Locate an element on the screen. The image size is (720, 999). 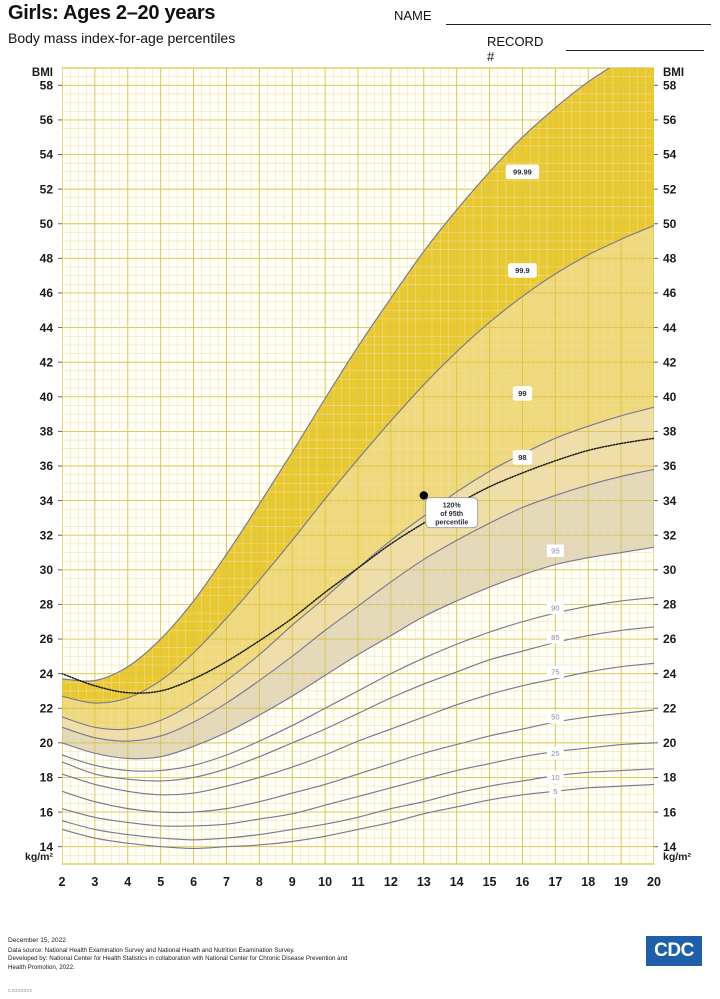
percentile-label-10: 10 is located at coordinates (555, 777).